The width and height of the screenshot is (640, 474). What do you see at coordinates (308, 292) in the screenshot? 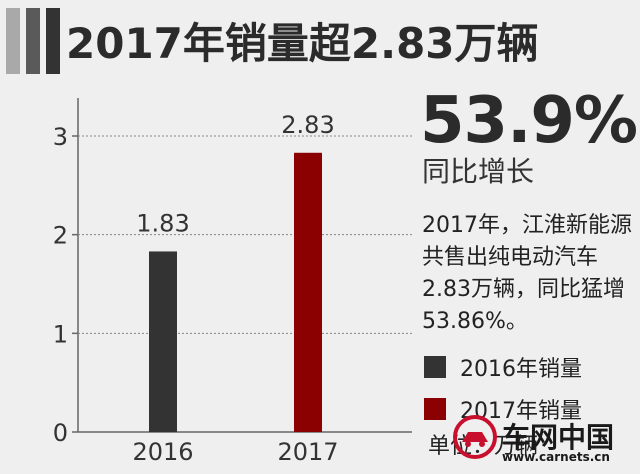
I see `bar-2017` at bounding box center [308, 292].